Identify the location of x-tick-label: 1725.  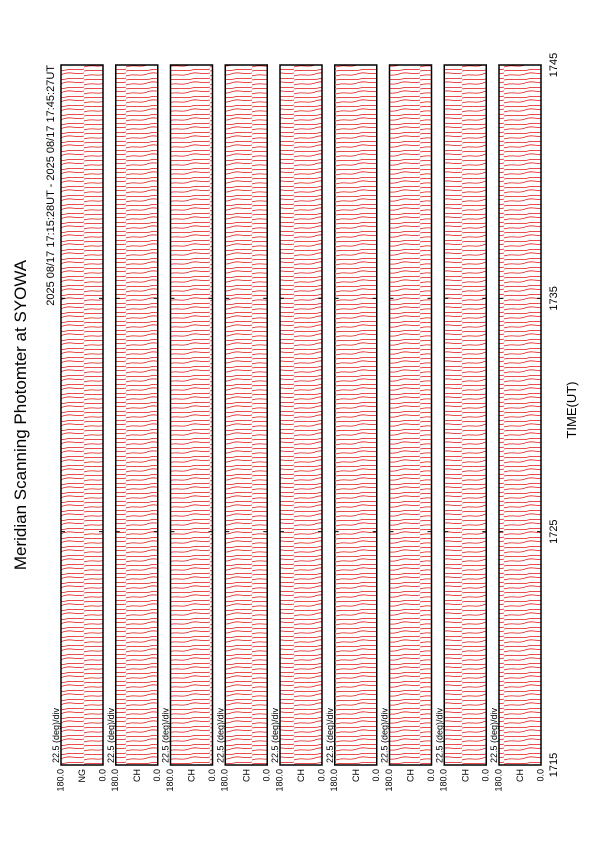
(554, 531).